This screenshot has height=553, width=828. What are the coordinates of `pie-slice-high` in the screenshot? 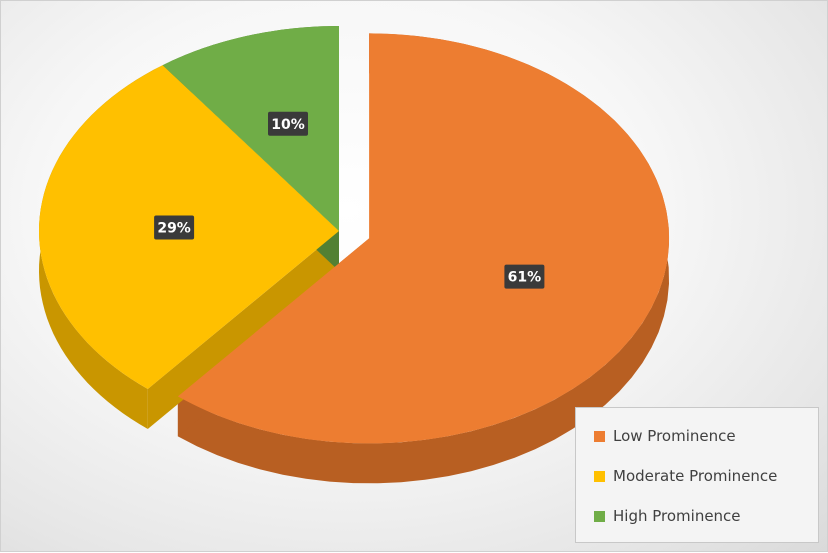 It's located at (250, 128).